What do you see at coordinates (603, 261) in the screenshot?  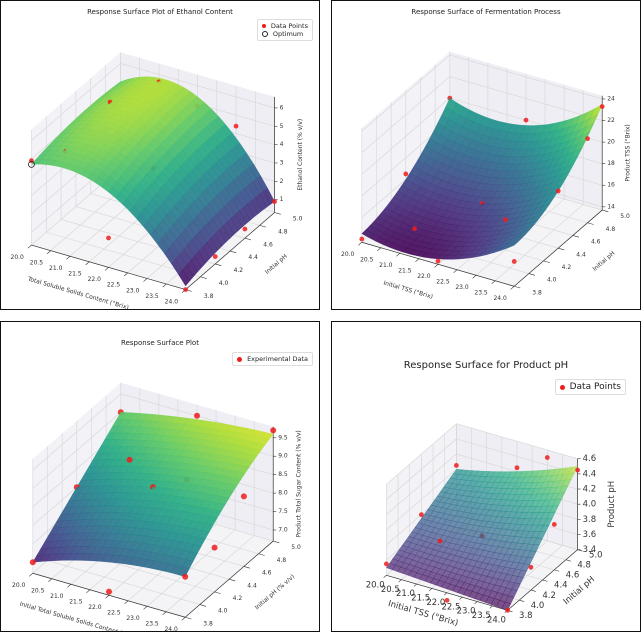 I see `y-axis-label: Initial pH` at bounding box center [603, 261].